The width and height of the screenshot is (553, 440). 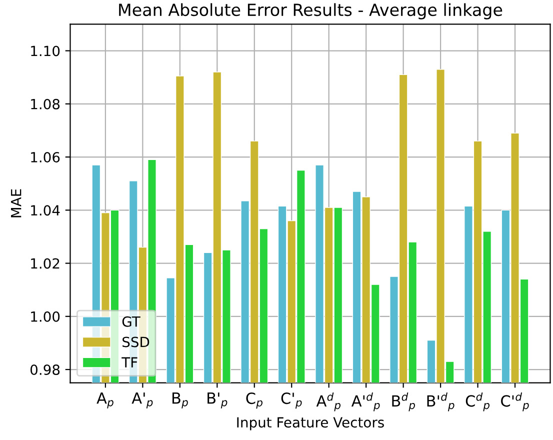 I want to click on x-tick-label: B'$_{p}$, so click(x=218, y=400).